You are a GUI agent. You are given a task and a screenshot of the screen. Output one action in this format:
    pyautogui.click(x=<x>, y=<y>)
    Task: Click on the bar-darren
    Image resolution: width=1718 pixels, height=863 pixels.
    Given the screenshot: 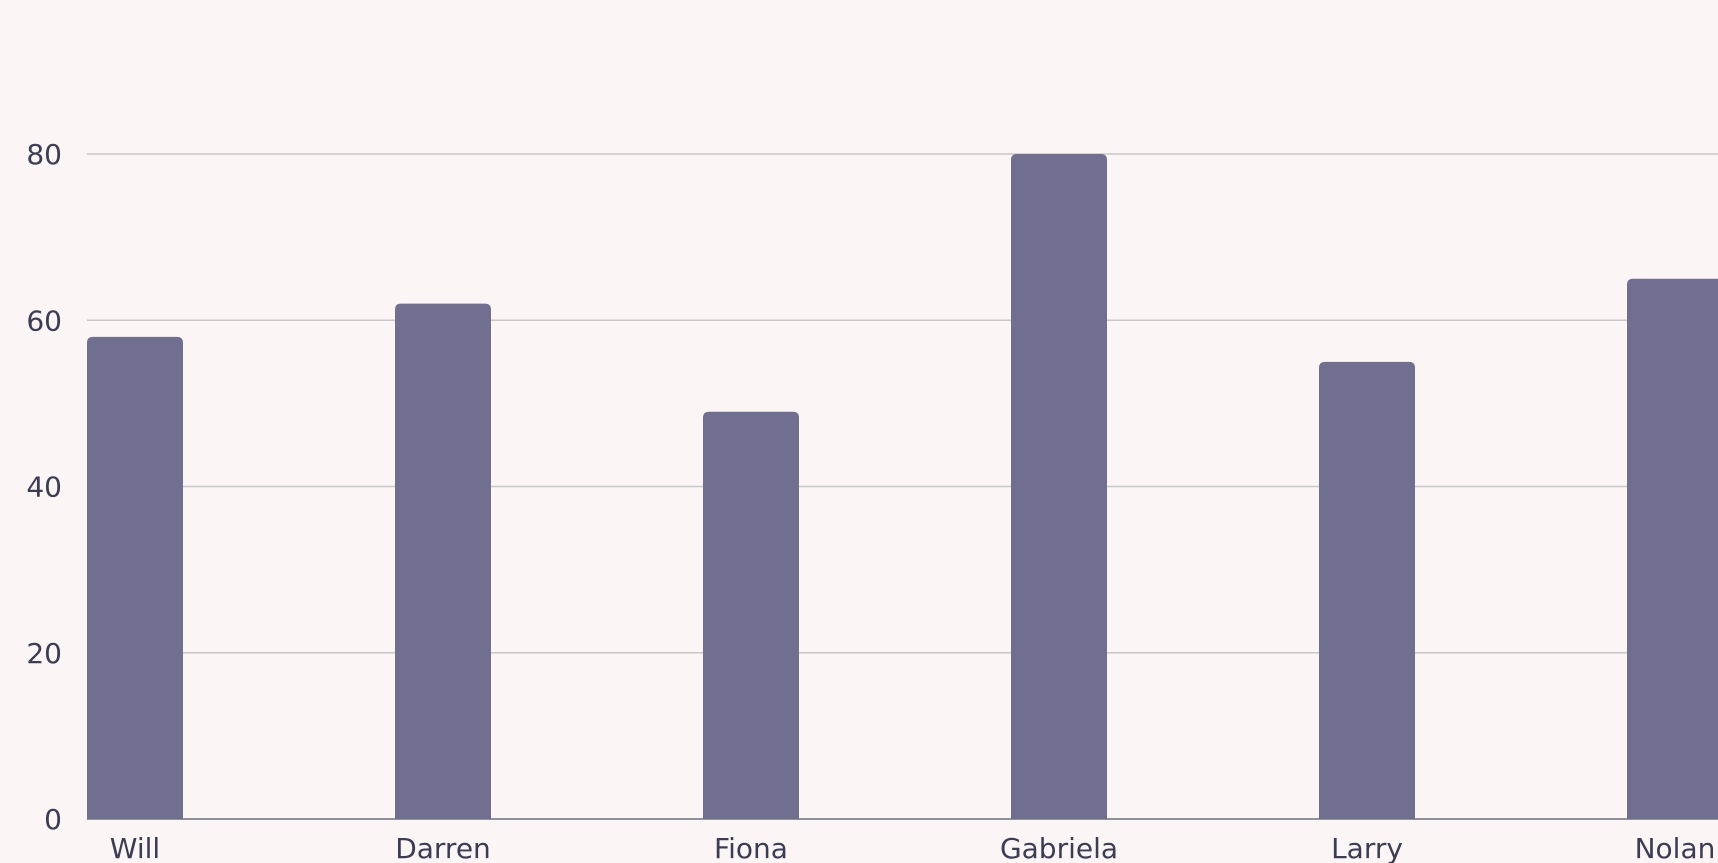 What is the action you would take?
    pyautogui.click(x=443, y=561)
    